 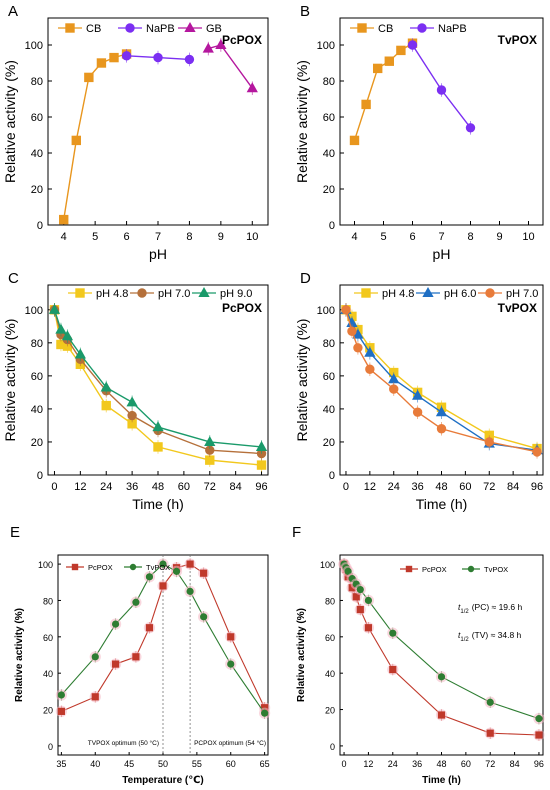 I want to click on series-gb, so click(x=230, y=66).